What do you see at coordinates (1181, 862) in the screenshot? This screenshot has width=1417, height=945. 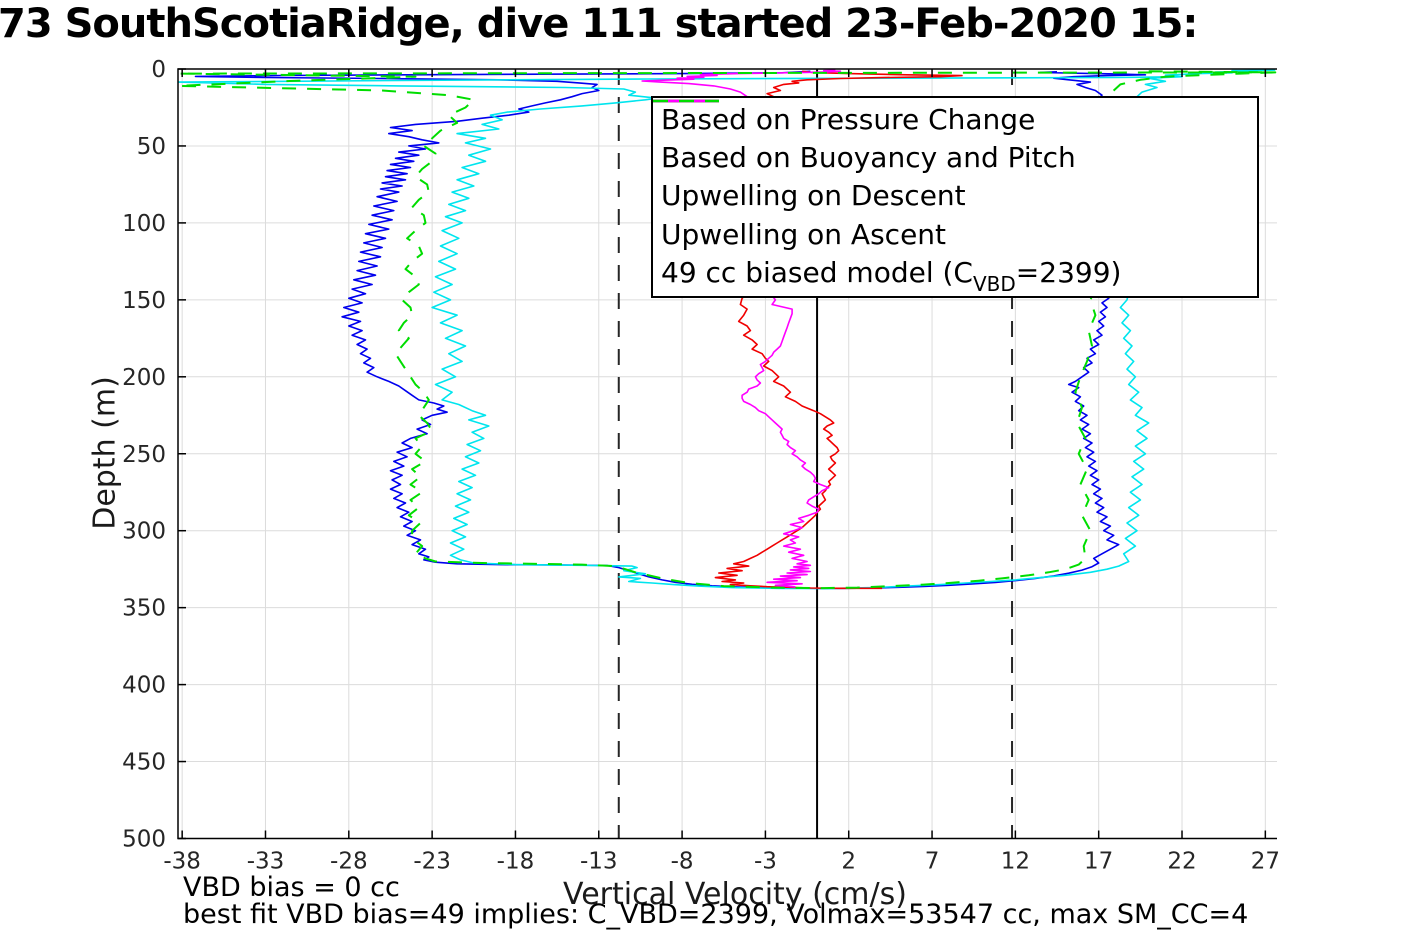 I see `x-tick-label: 22` at bounding box center [1181, 862].